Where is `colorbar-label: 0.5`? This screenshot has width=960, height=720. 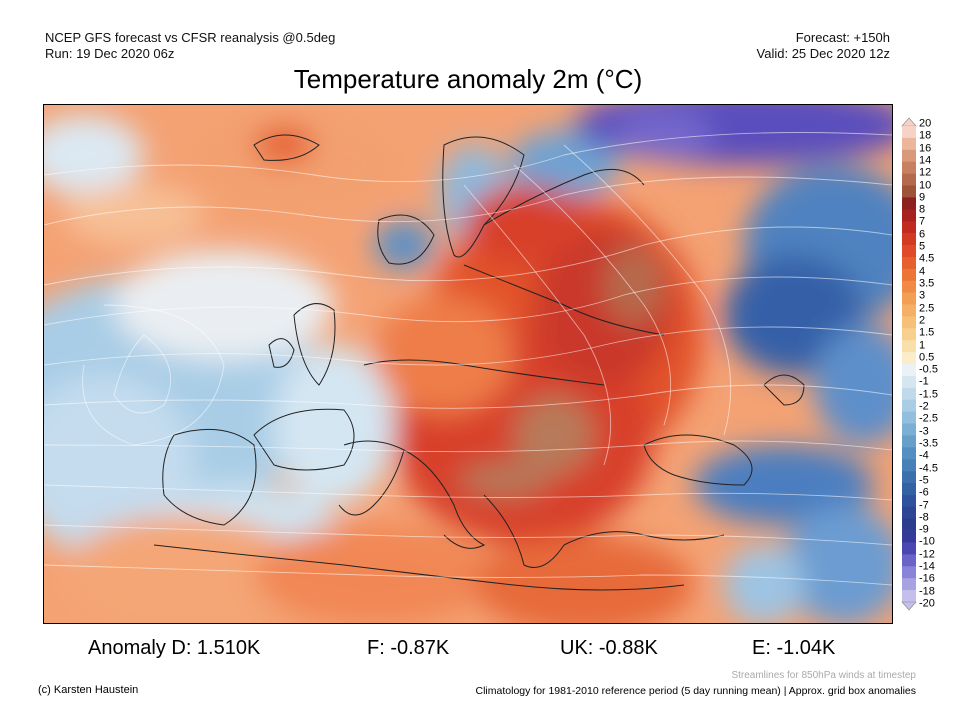 colorbar-label: 0.5 is located at coordinates (927, 357).